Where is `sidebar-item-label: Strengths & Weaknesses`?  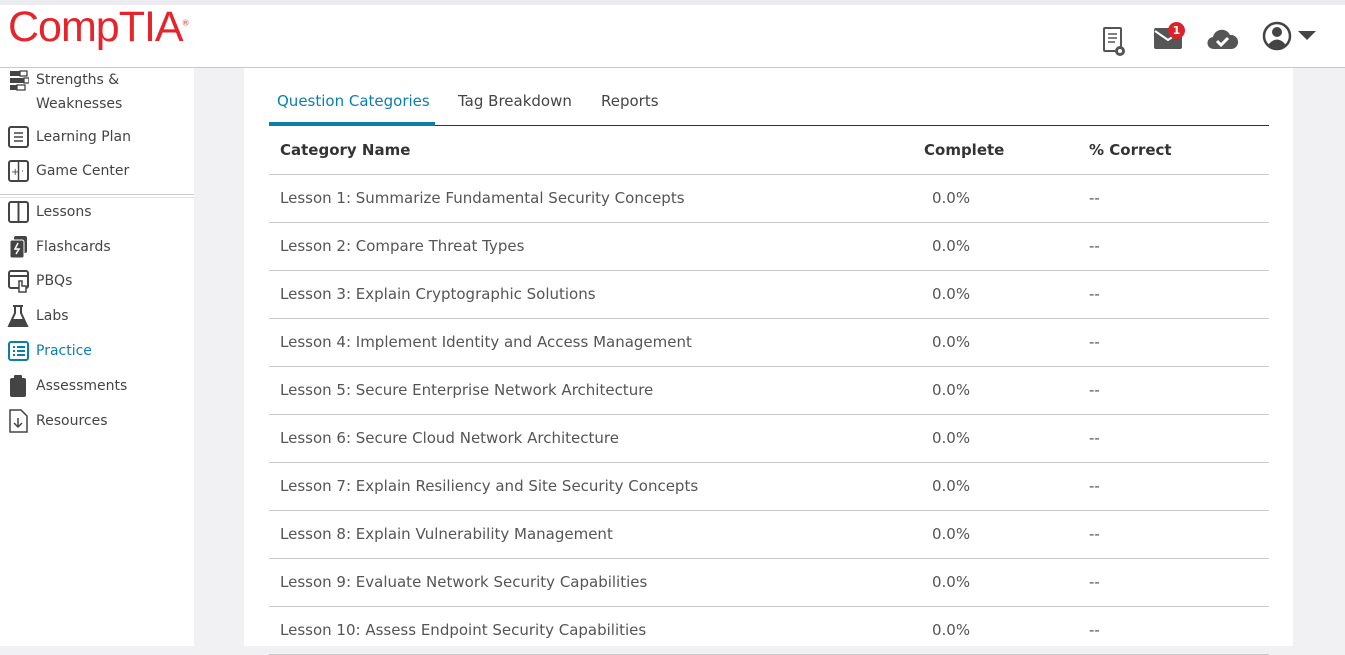 sidebar-item-label: Strengths & Weaknesses is located at coordinates (79, 92).